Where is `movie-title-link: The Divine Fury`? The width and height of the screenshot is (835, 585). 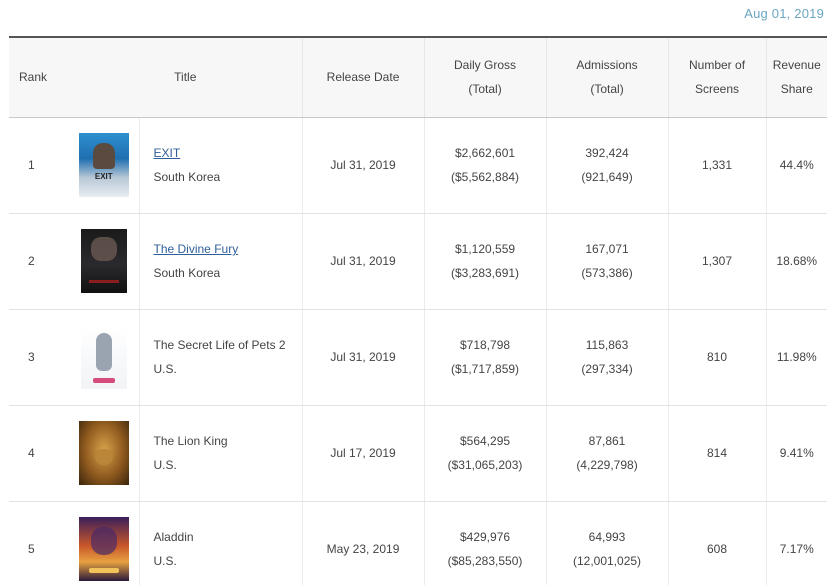 movie-title-link: The Divine Fury is located at coordinates (196, 249).